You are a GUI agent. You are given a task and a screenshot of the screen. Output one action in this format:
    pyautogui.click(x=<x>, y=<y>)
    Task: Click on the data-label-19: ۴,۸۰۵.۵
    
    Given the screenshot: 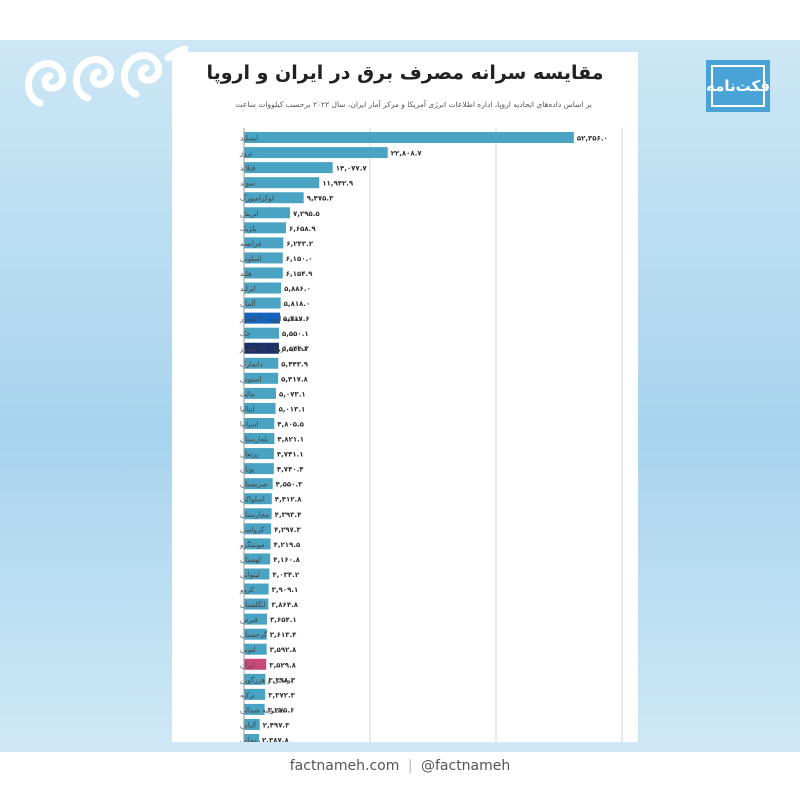 What is the action you would take?
    pyautogui.click(x=290, y=424)
    